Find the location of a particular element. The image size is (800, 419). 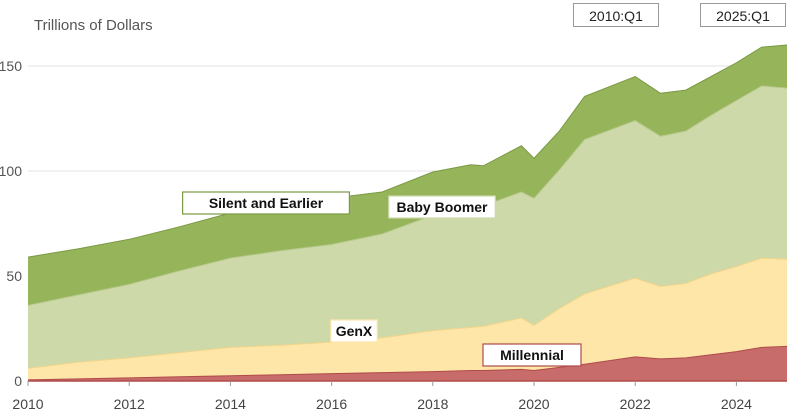

x-tick-label-2022: 2022 is located at coordinates (635, 404).